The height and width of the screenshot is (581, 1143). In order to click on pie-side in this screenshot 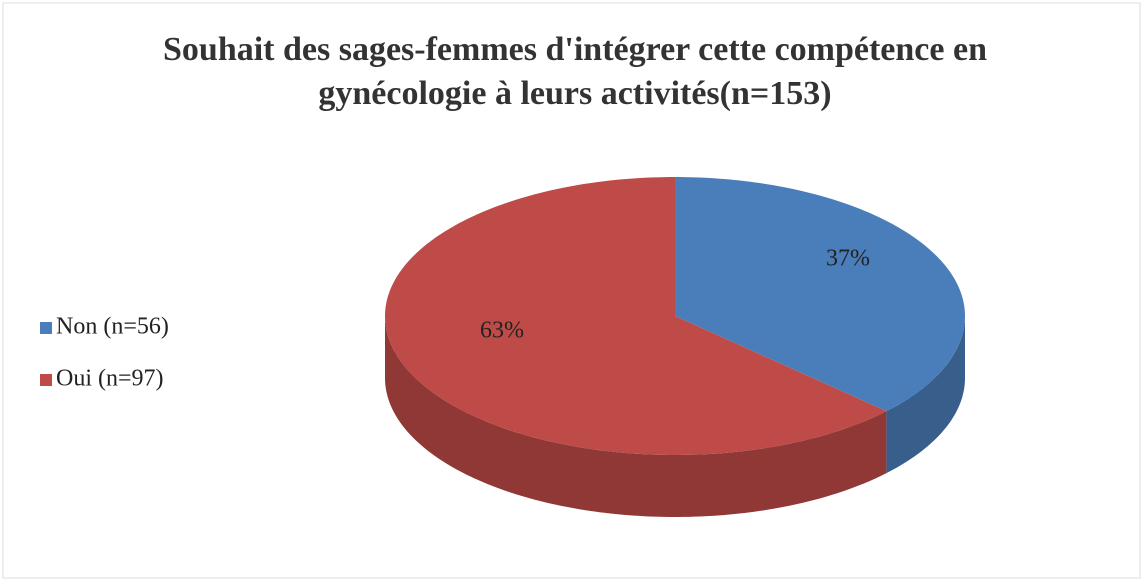, I will do `click(925, 395)`.